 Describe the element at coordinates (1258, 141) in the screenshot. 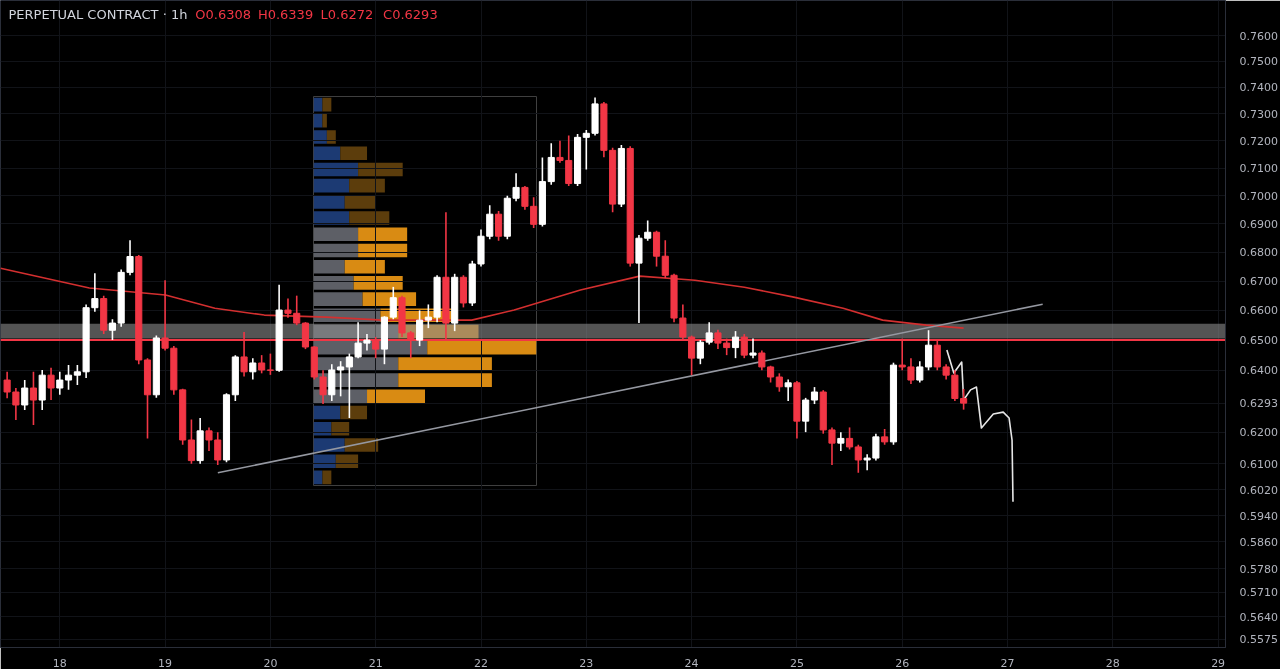

I see `y-tick-label: 0.7200` at that location.